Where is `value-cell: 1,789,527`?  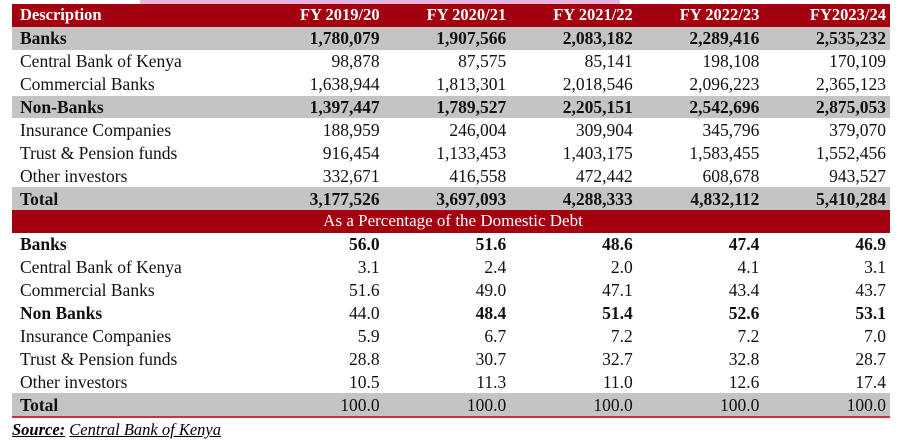 value-cell: 1,789,527 is located at coordinates (447, 107).